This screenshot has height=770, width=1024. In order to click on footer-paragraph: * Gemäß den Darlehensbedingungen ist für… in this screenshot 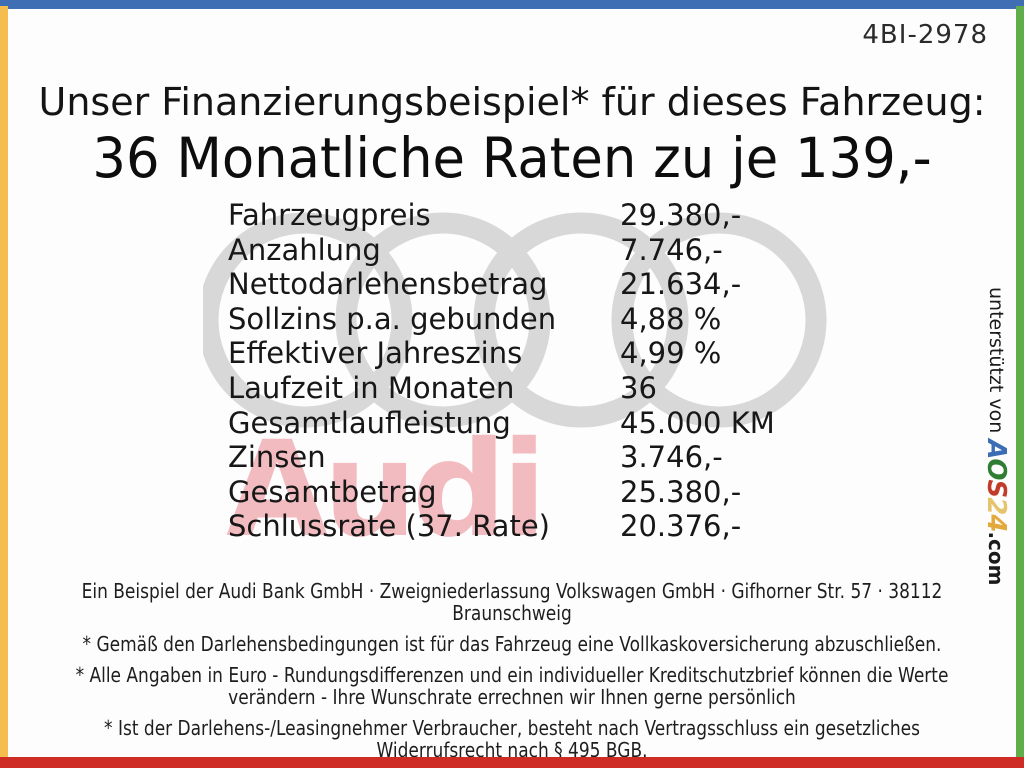, I will do `click(512, 644)`.